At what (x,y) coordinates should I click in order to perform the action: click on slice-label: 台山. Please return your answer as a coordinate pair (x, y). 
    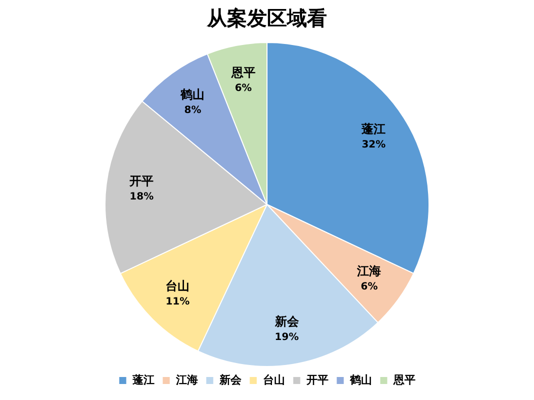
    Looking at the image, I should click on (178, 285).